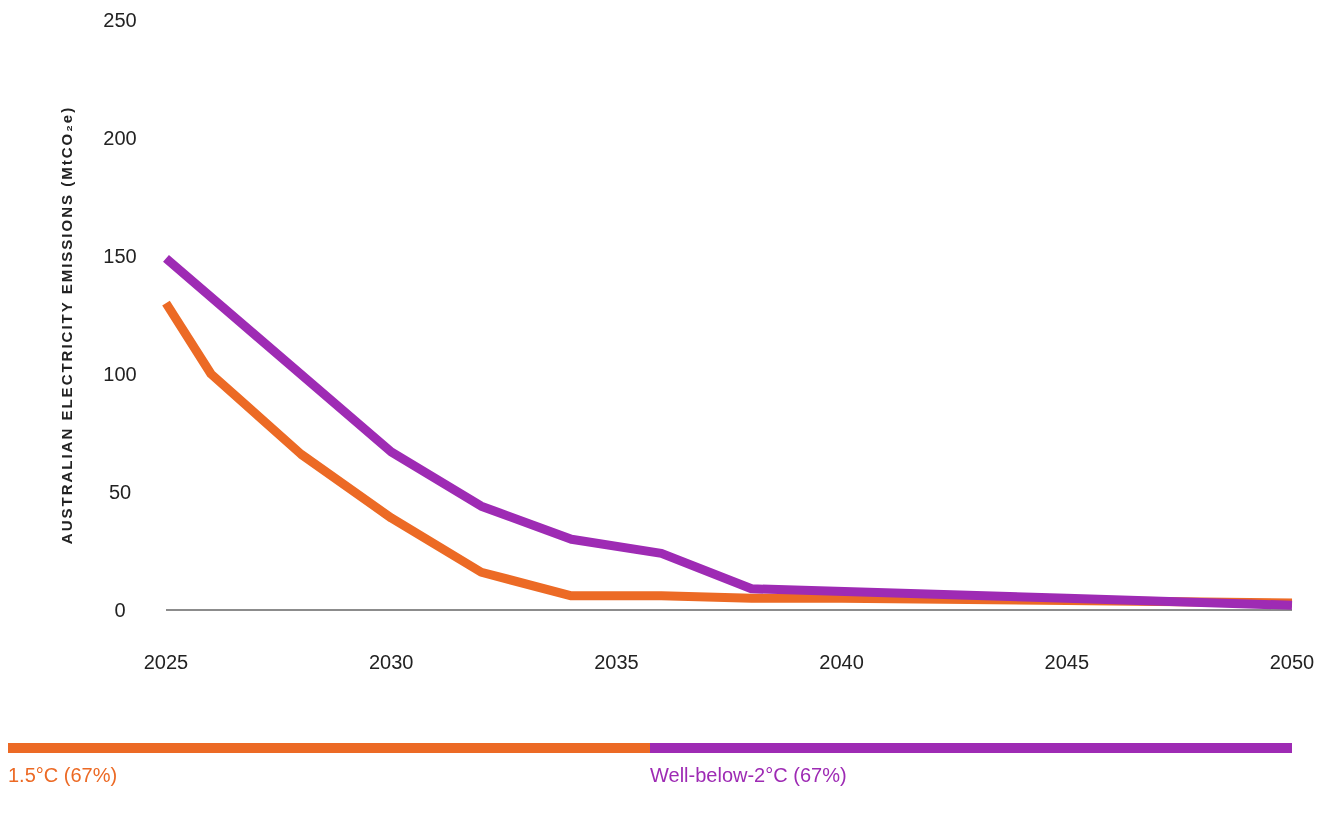 The height and width of the screenshot is (814, 1337). I want to click on x-tick-label: 2045, so click(1067, 662).